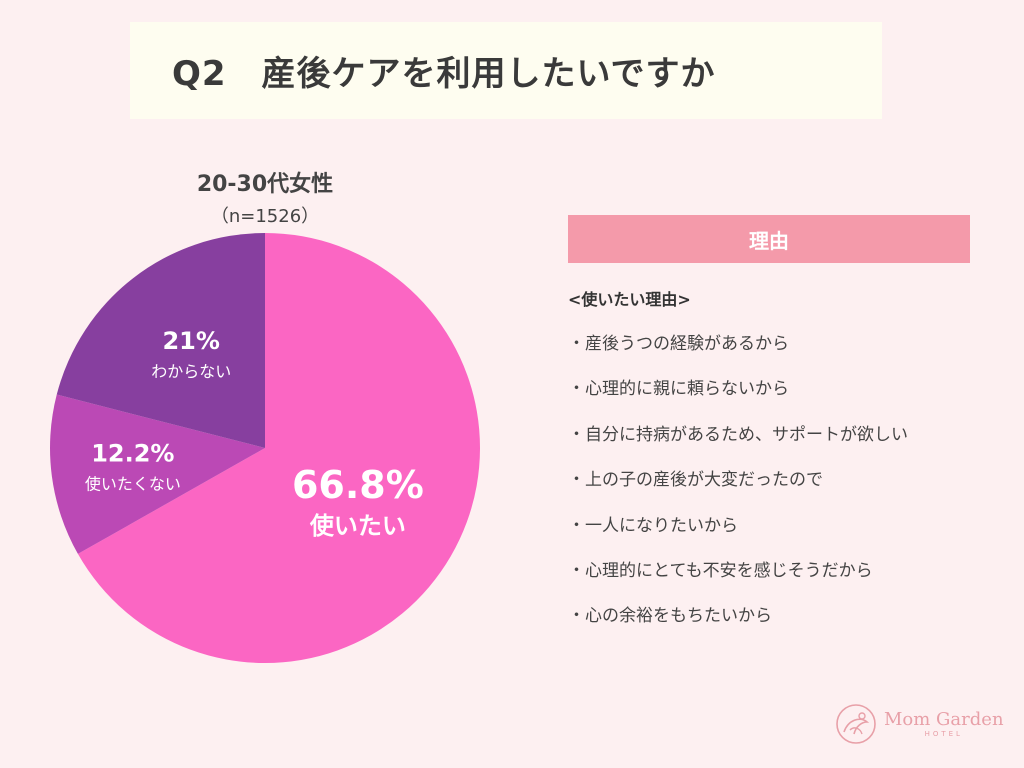  Describe the element at coordinates (856, 724) in the screenshot. I see `logo-emblem-icon` at that location.